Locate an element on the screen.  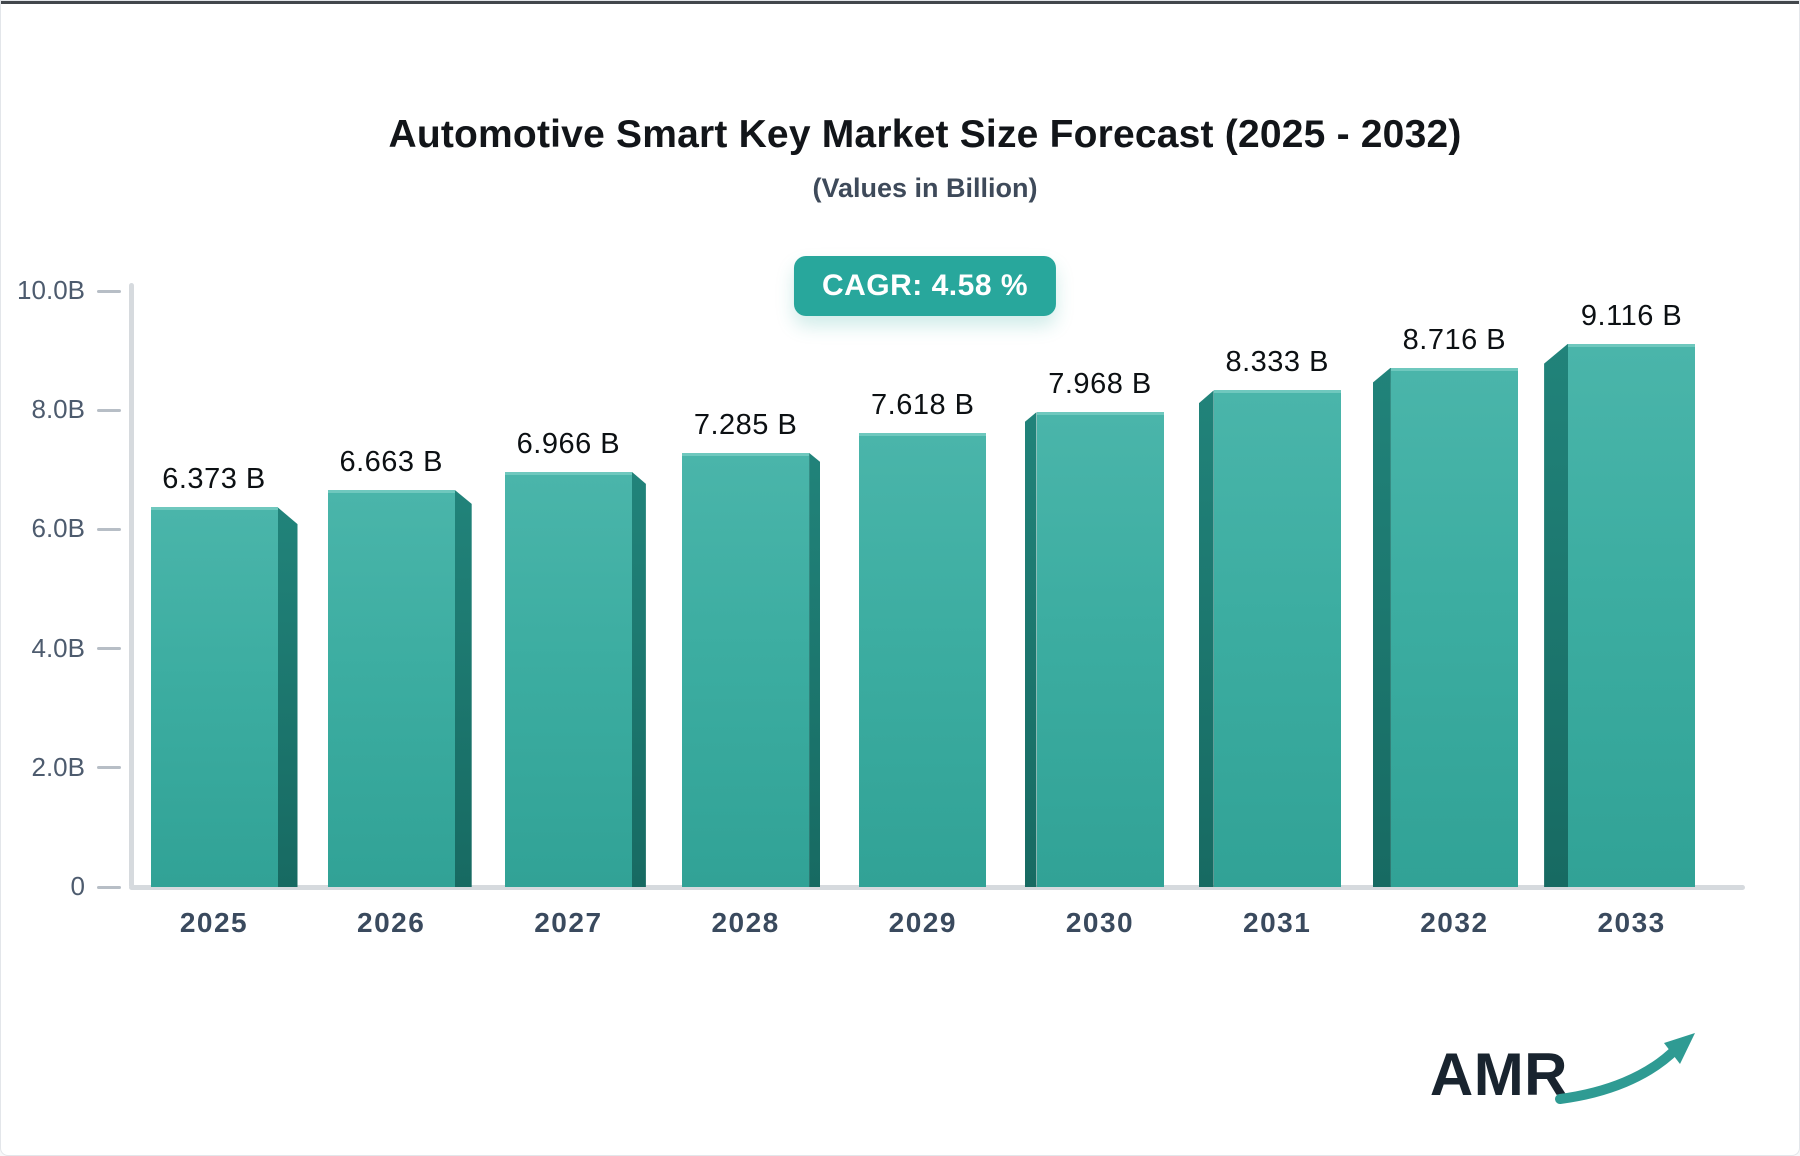
x-axis-label-2029: 2029 is located at coordinates (922, 922).